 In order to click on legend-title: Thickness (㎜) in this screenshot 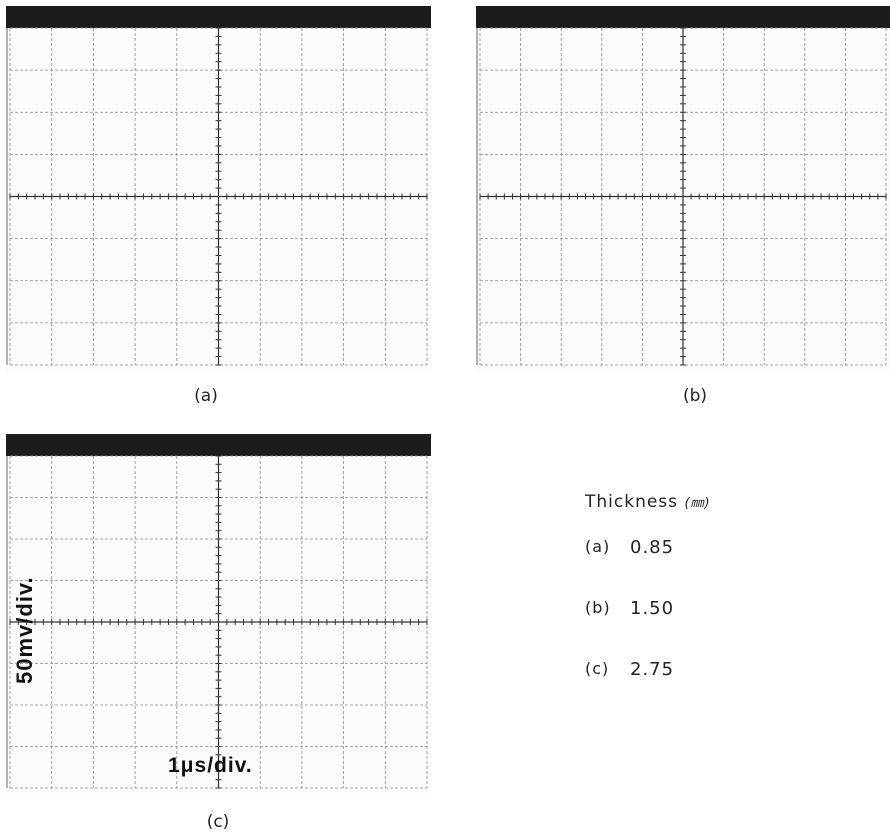, I will do `click(648, 502)`.